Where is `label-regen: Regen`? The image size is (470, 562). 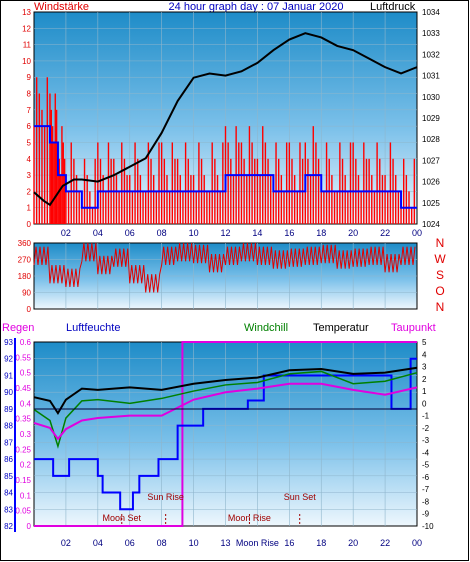
label-regen: Regen is located at coordinates (18, 328).